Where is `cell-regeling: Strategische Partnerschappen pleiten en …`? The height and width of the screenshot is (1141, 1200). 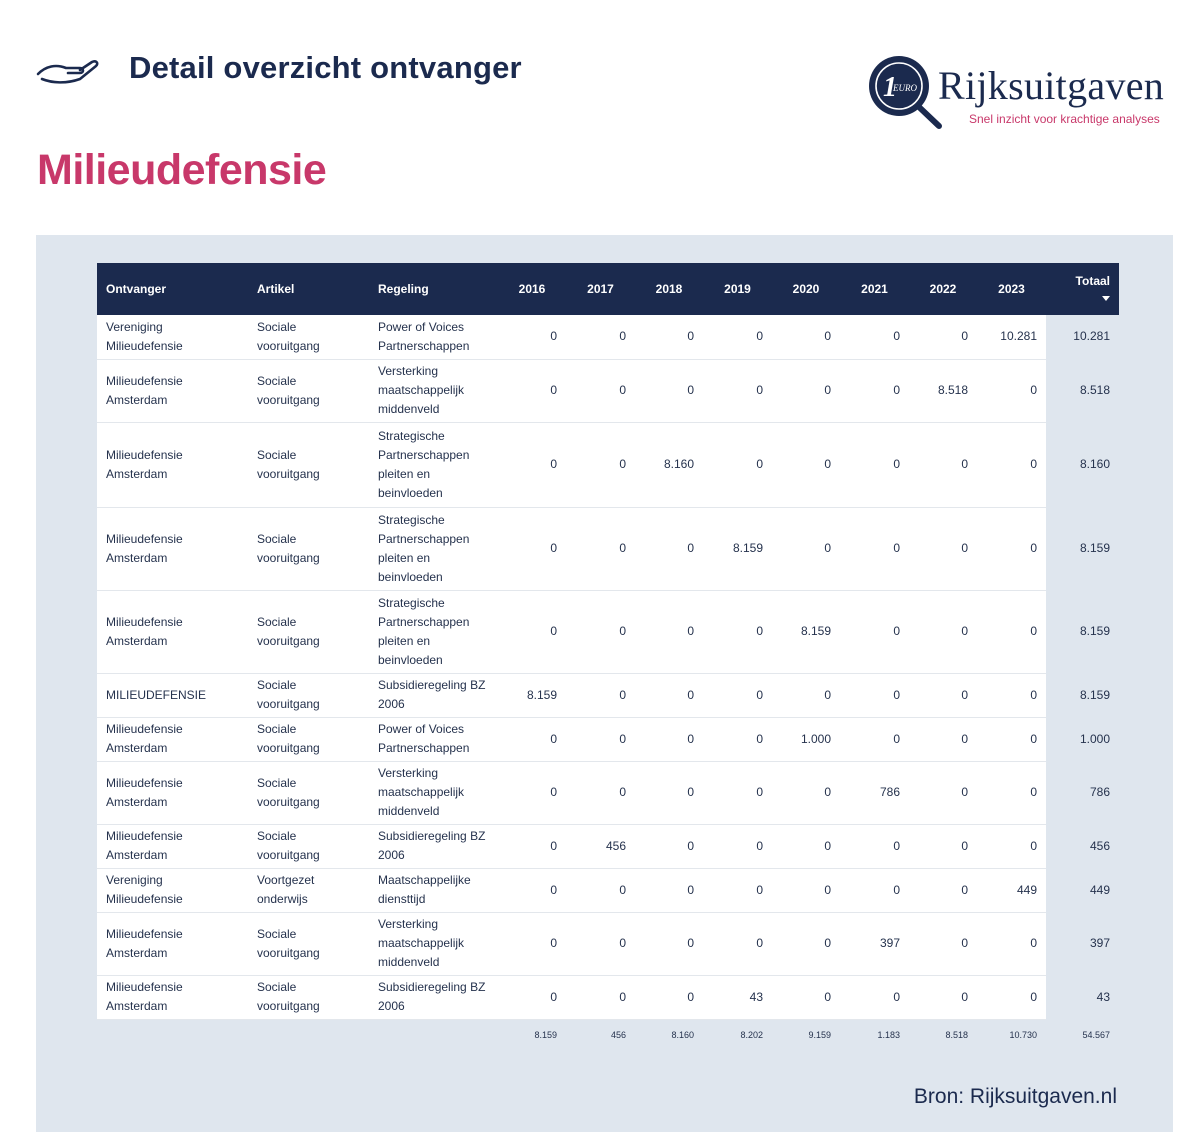 cell-regeling: Strategische Partnerschappen pleiten en … is located at coordinates (433, 632).